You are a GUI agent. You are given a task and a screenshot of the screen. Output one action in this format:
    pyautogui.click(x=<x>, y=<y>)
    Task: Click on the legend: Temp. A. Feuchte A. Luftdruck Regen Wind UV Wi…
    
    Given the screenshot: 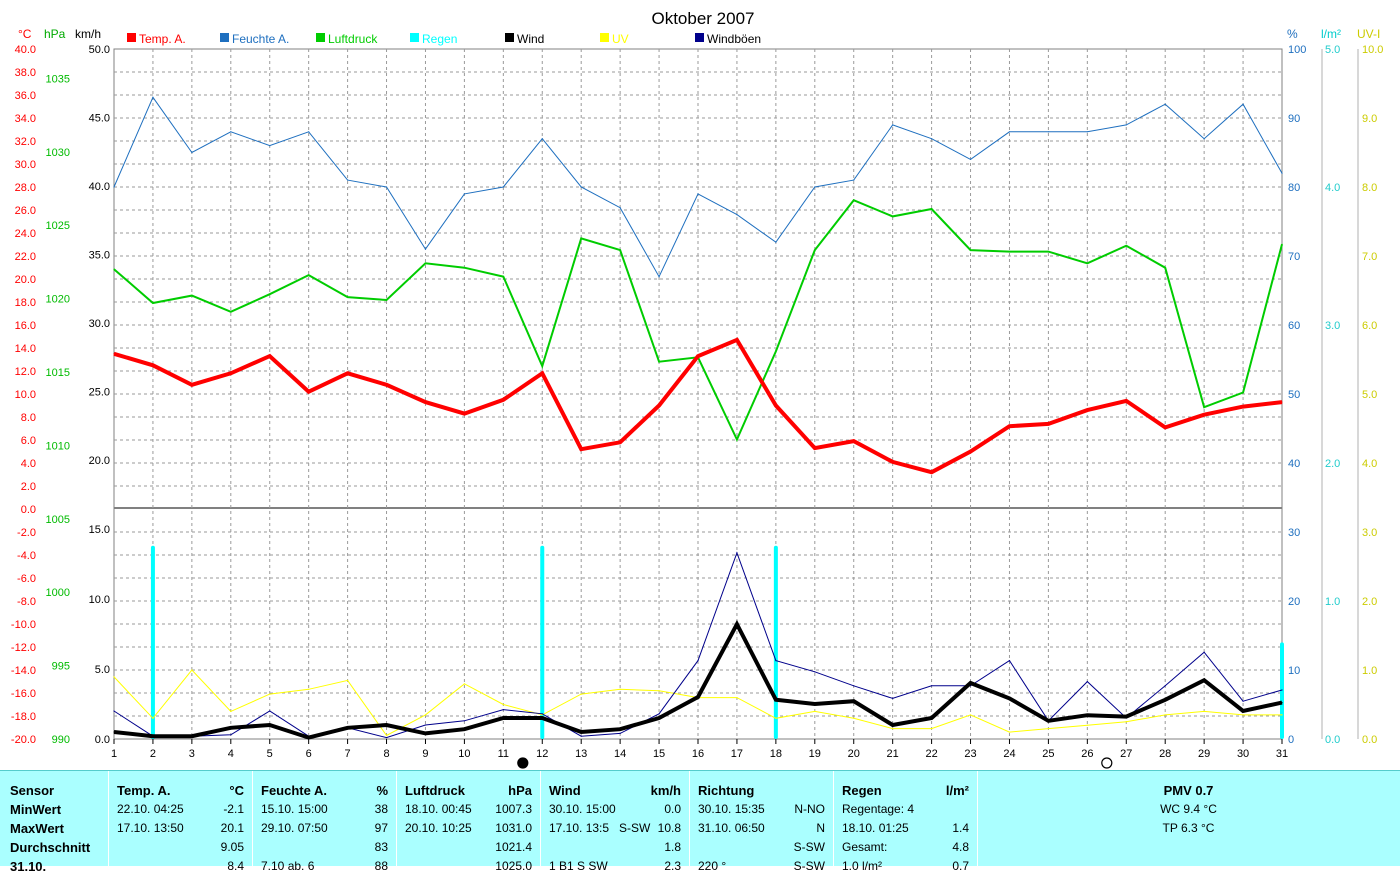 What is the action you would take?
    pyautogui.click(x=444, y=39)
    